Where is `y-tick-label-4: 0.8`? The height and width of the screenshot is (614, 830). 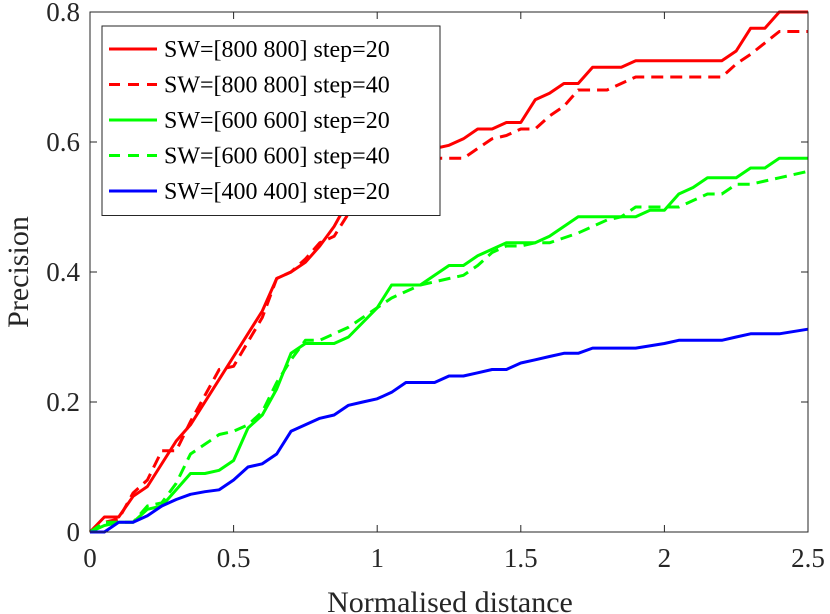 y-tick-label-4: 0.8 is located at coordinates (63, 13).